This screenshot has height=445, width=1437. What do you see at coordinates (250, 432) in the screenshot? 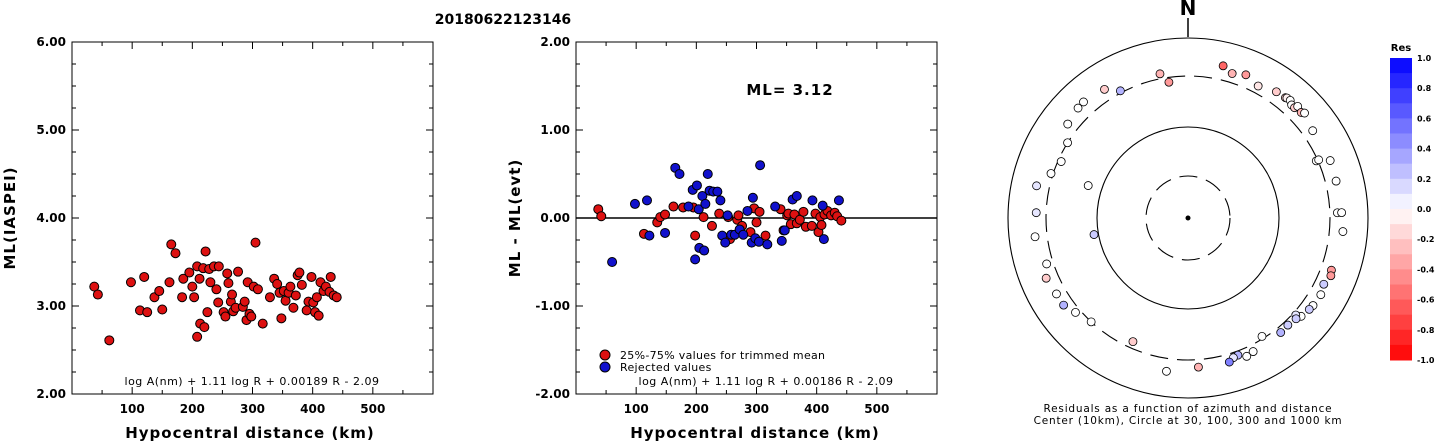
I see `ml-iaspei-x-axis-label: Hypocentral distance (km)` at bounding box center [250, 432].